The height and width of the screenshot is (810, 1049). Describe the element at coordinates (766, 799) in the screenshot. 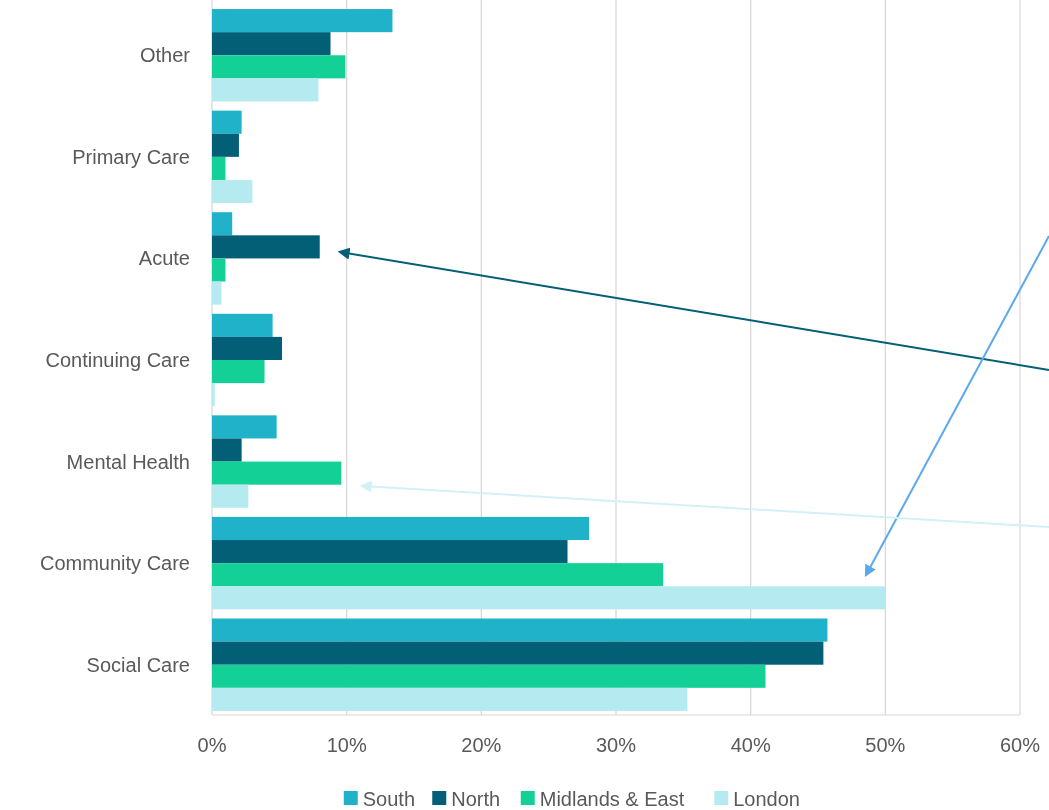

I see `legend-label: London` at that location.